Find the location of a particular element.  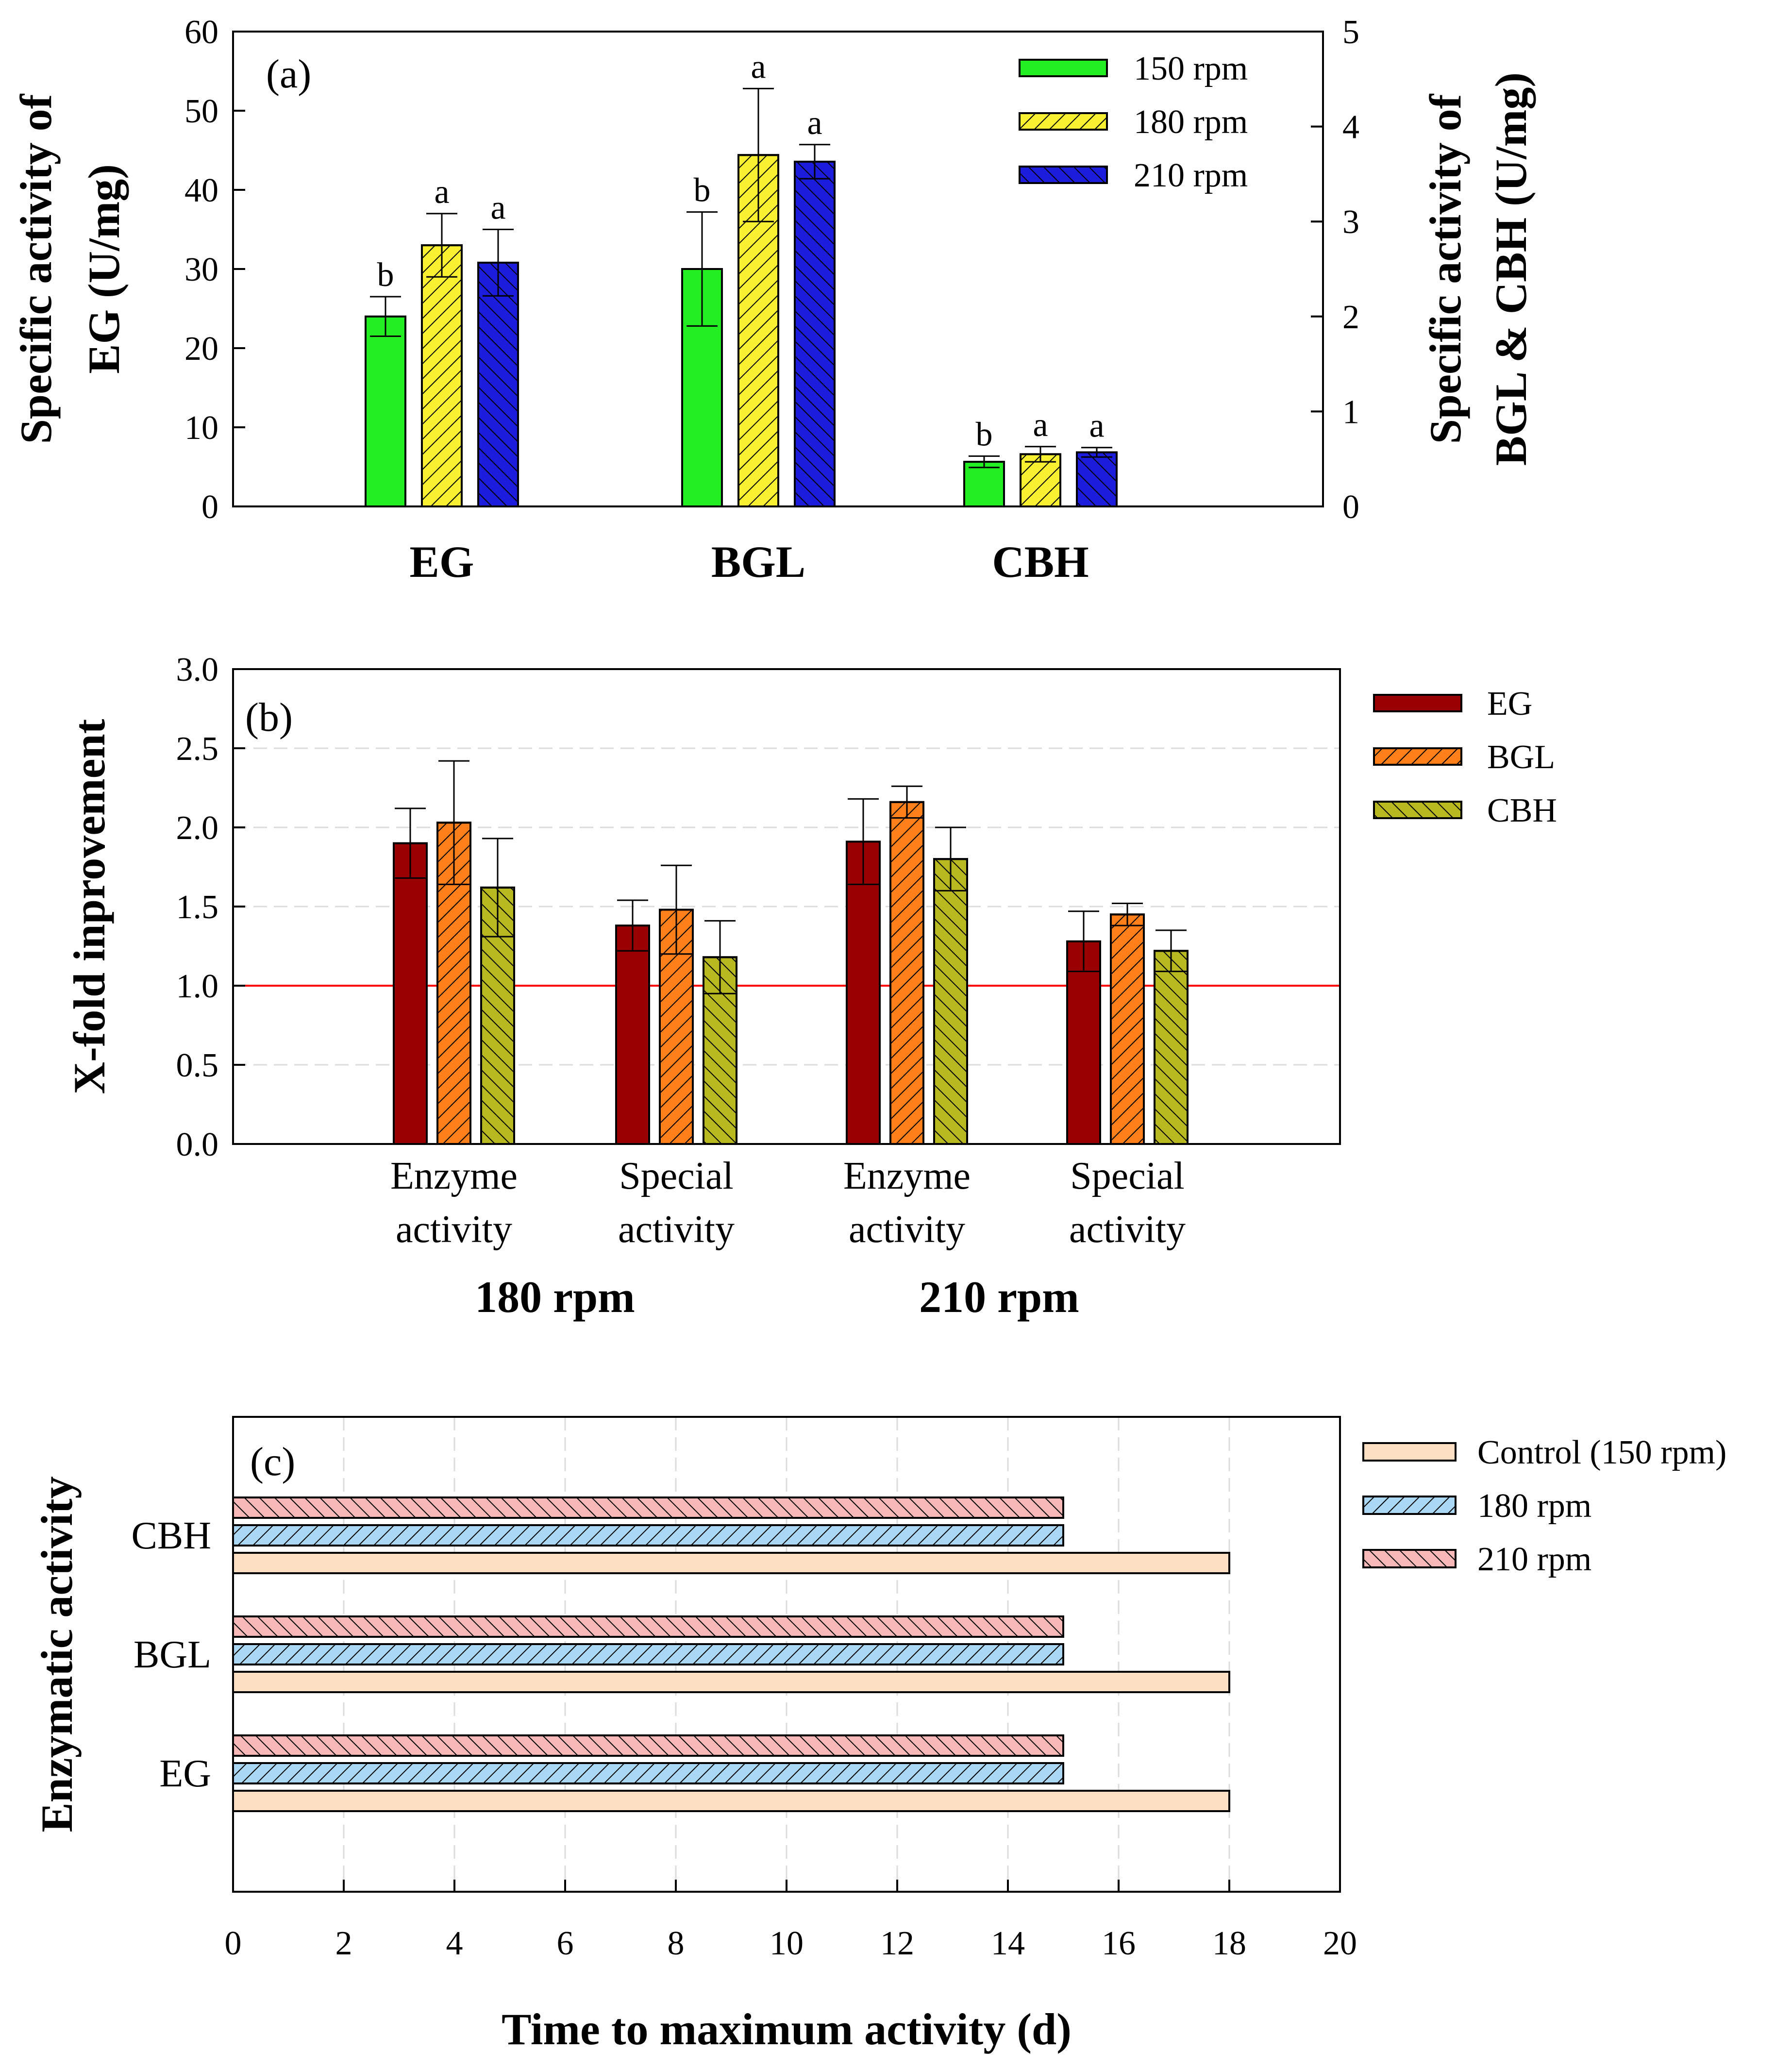

panel-a-bar-EG-2-hatch is located at coordinates (498, 384).